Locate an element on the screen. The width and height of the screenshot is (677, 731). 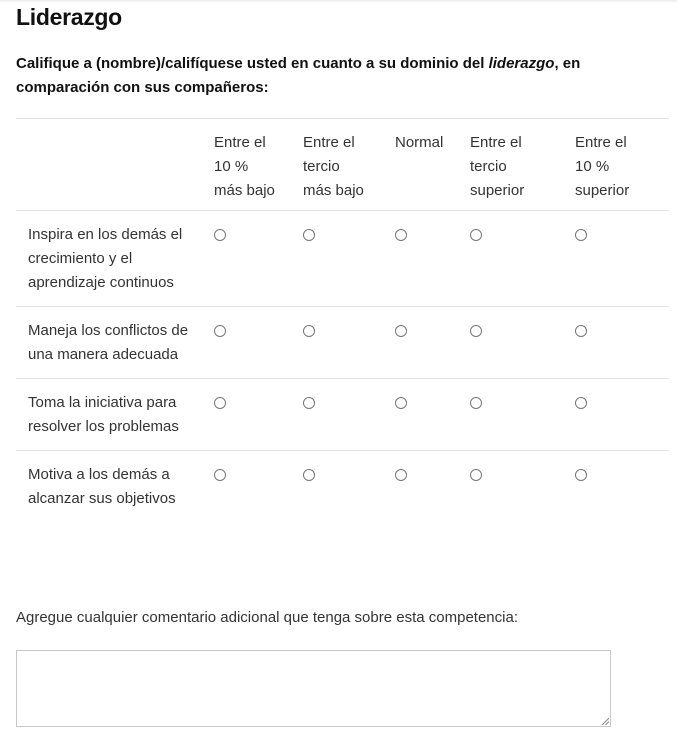
header-empty-cell is located at coordinates (115, 164).